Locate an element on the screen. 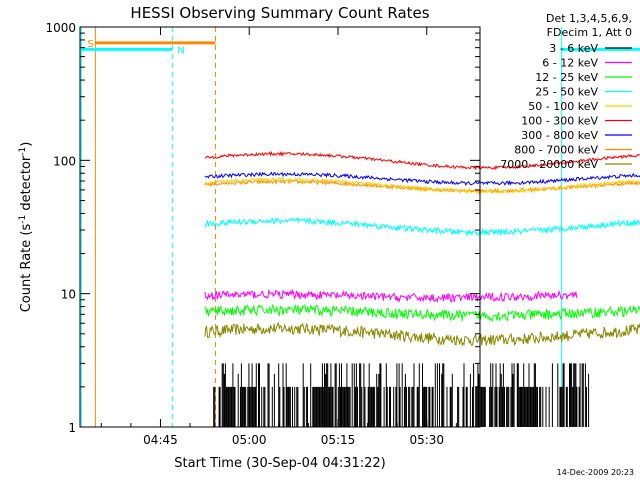 The image size is (640, 480). y-tick-label: 1000 is located at coordinates (60, 28).